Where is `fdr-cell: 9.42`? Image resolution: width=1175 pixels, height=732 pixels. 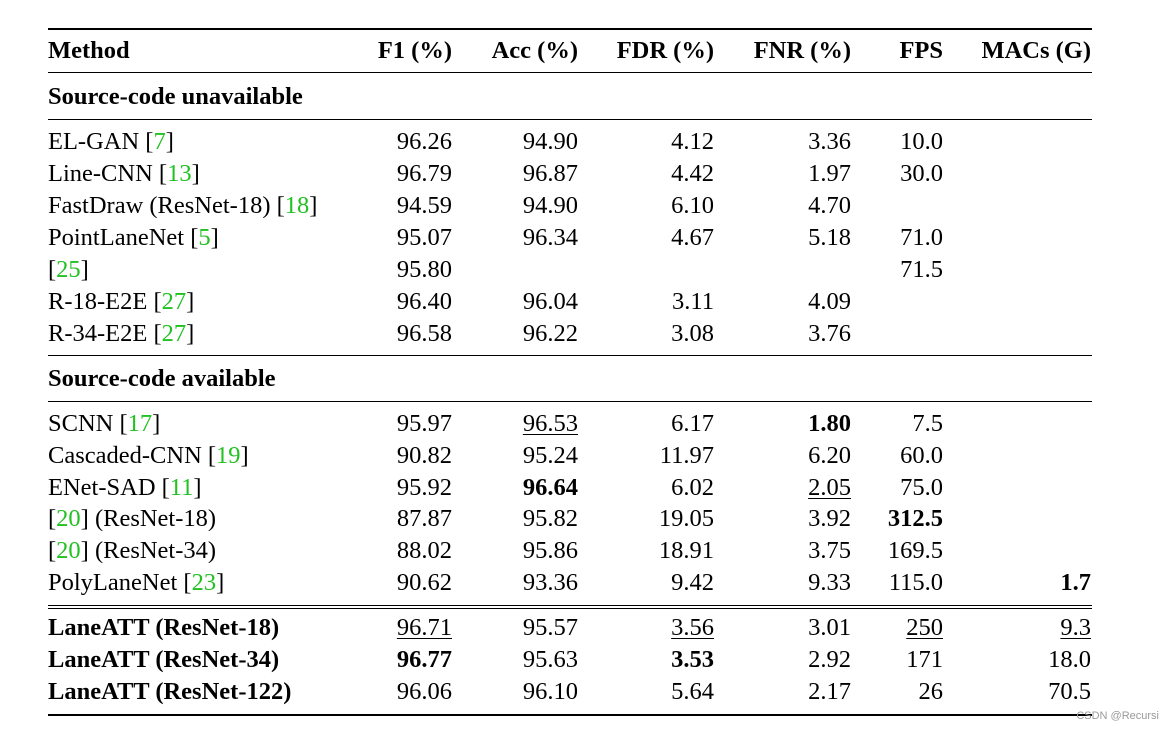
fdr-cell: 9.42 is located at coordinates (692, 582).